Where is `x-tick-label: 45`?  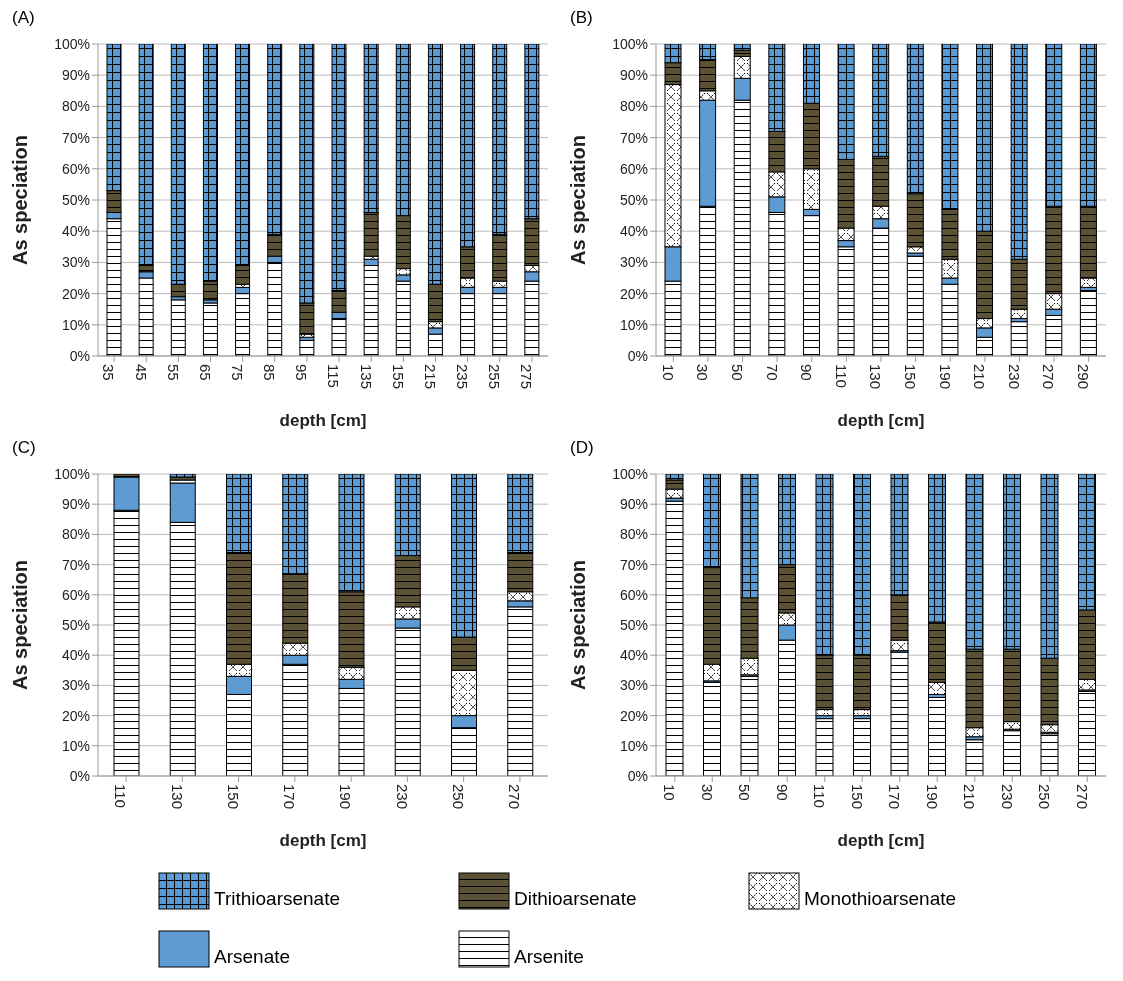
x-tick-label: 45 is located at coordinates (141, 372).